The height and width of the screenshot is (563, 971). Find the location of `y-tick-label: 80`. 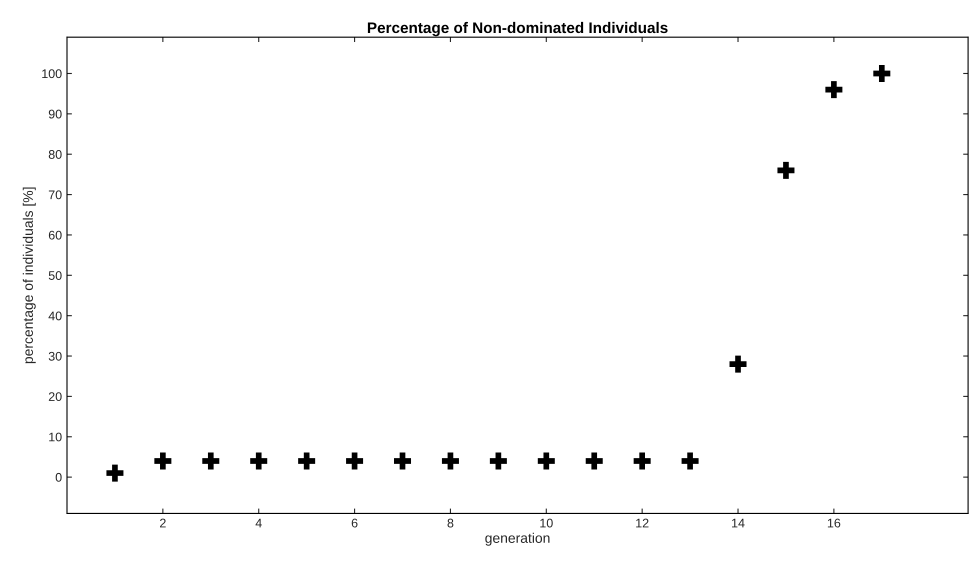

y-tick-label: 80 is located at coordinates (55, 154).